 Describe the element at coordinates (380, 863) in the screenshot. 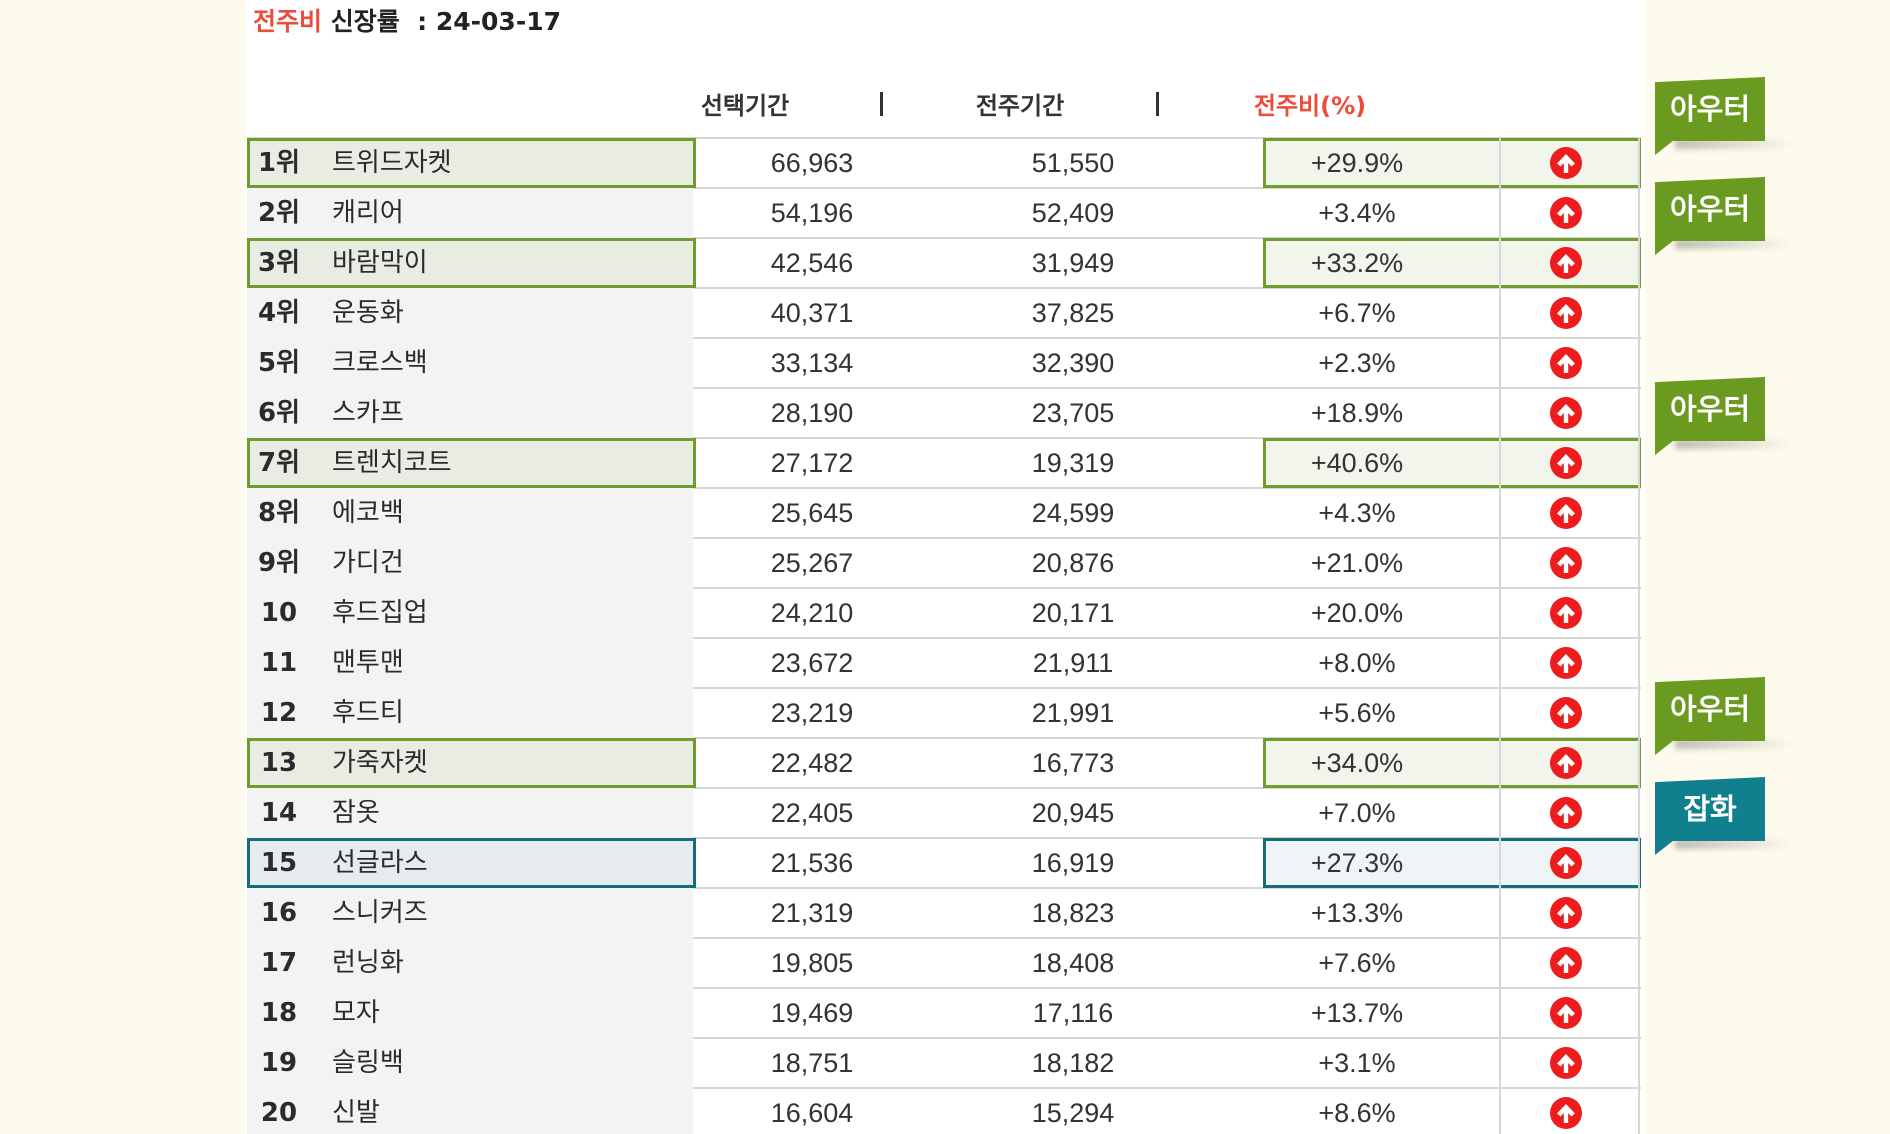

I see `keyword-name: 선글라스` at that location.